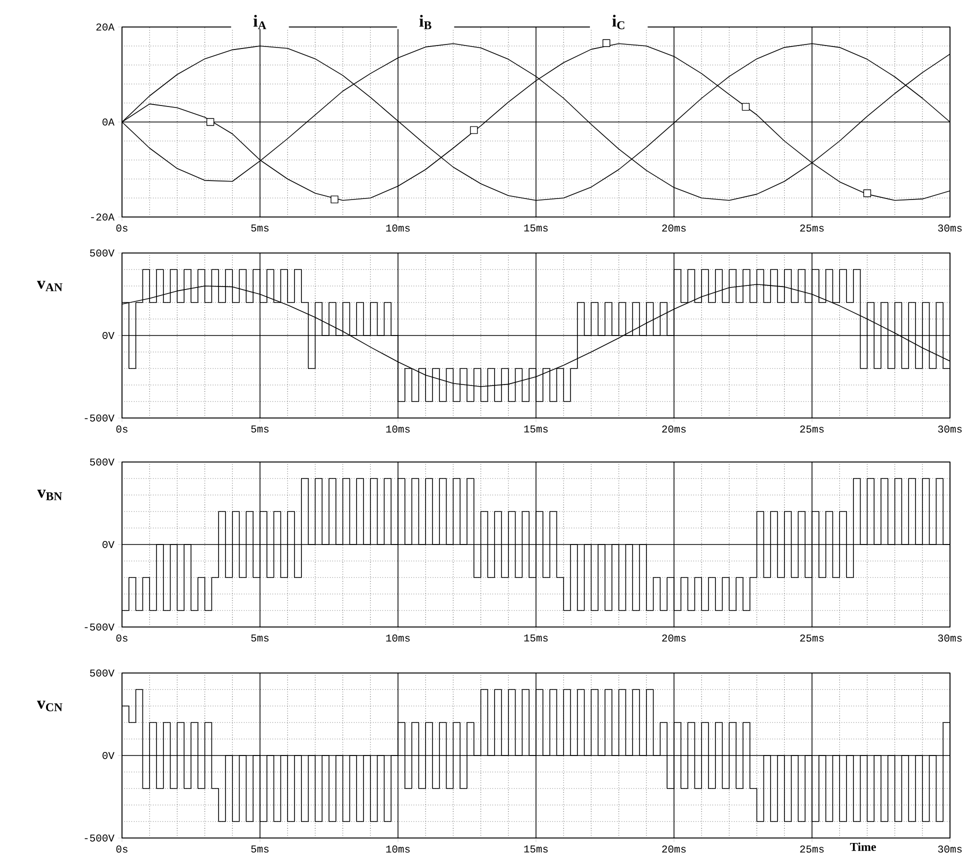 Image resolution: width=974 pixels, height=865 pixels. What do you see at coordinates (105, 27) in the screenshot?
I see `y-tick-label: 20A` at bounding box center [105, 27].